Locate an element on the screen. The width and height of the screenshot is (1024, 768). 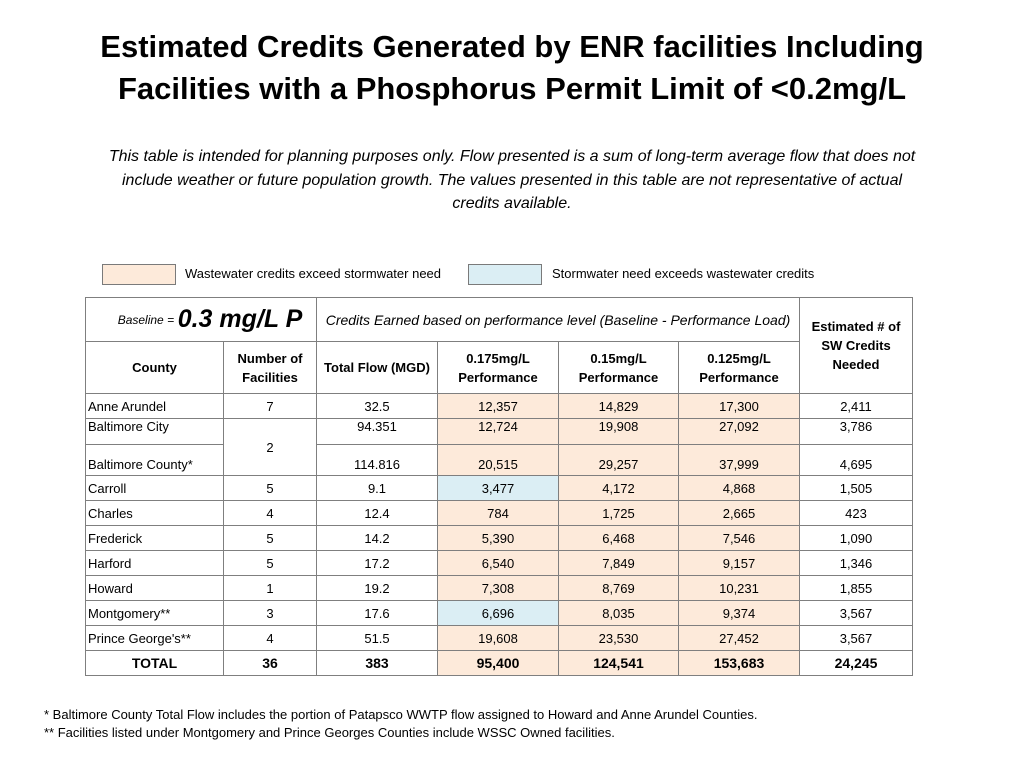
flow-cell: 32.5 is located at coordinates (377, 406).